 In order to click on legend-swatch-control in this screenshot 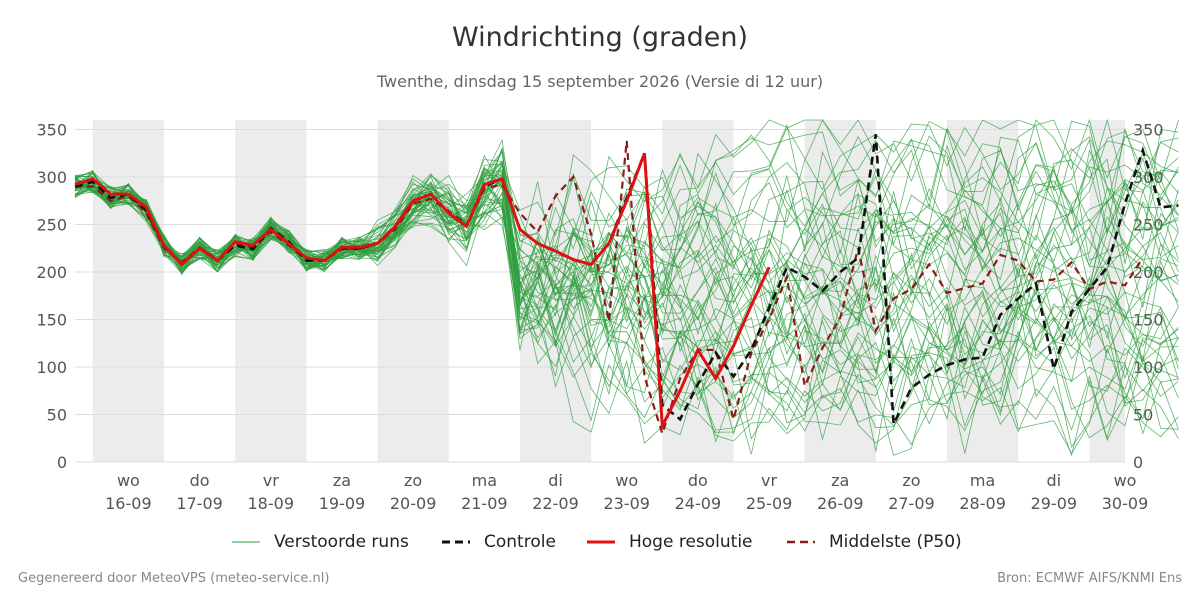, I will do `click(456, 542)`.